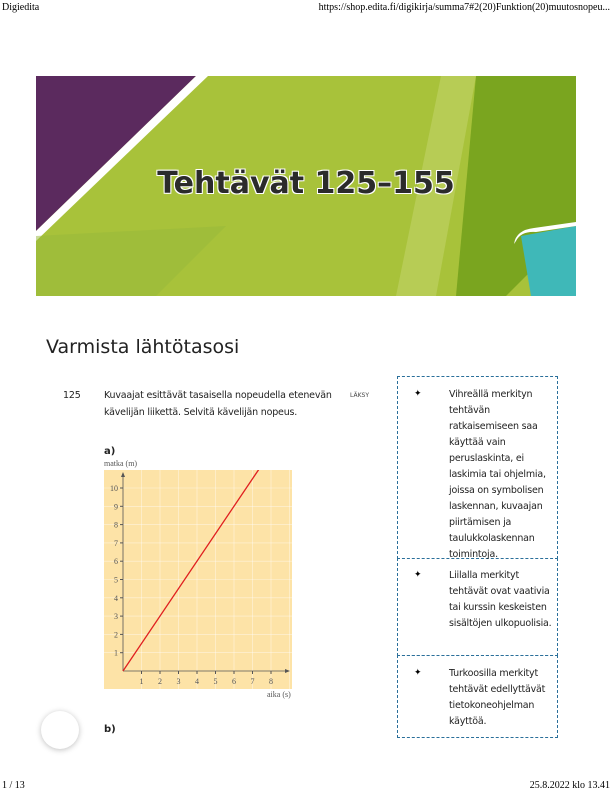 This screenshot has height=792, width=612. What do you see at coordinates (116, 543) in the screenshot?
I see `y-tick-label: 7` at bounding box center [116, 543].